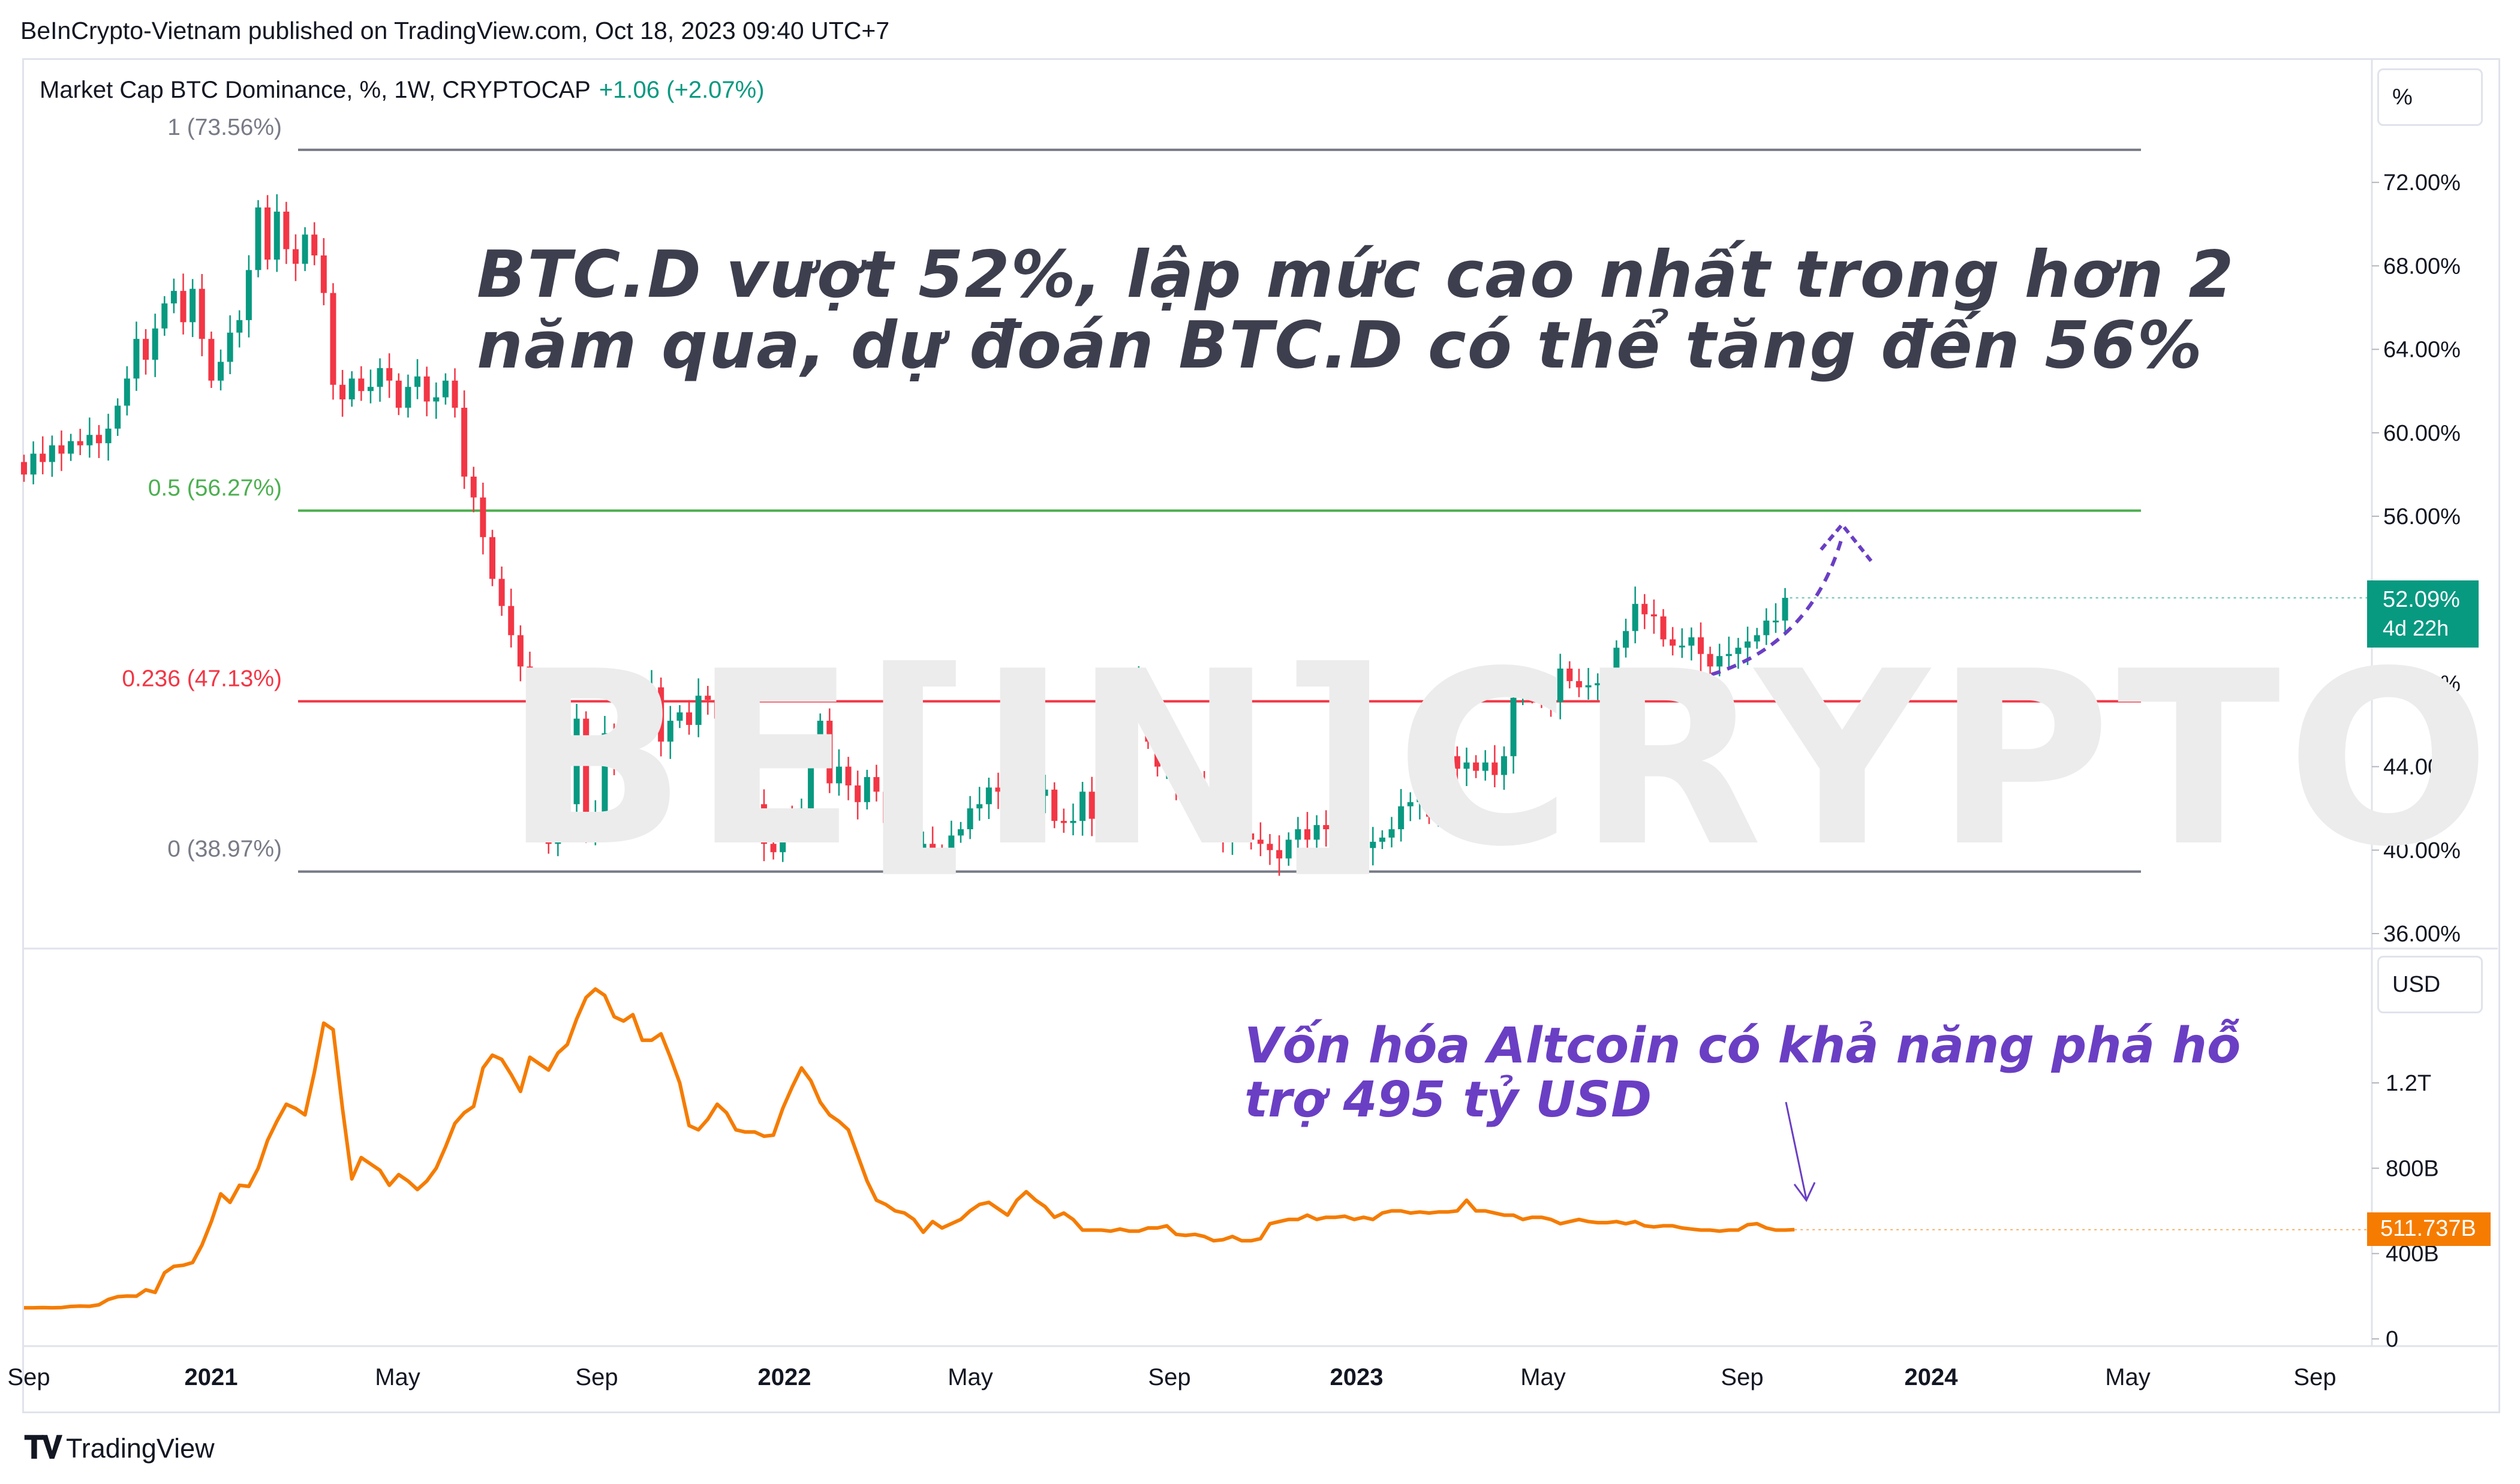 The image size is (2520, 1484). What do you see at coordinates (215, 488) in the screenshot?
I see `fib-level-label: 0.5 (56.27%)` at bounding box center [215, 488].